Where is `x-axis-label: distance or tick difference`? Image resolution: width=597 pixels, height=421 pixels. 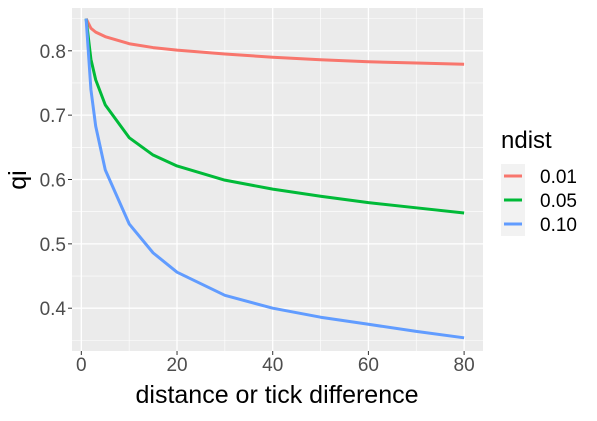 x-axis-label: distance or tick difference is located at coordinates (276, 395).